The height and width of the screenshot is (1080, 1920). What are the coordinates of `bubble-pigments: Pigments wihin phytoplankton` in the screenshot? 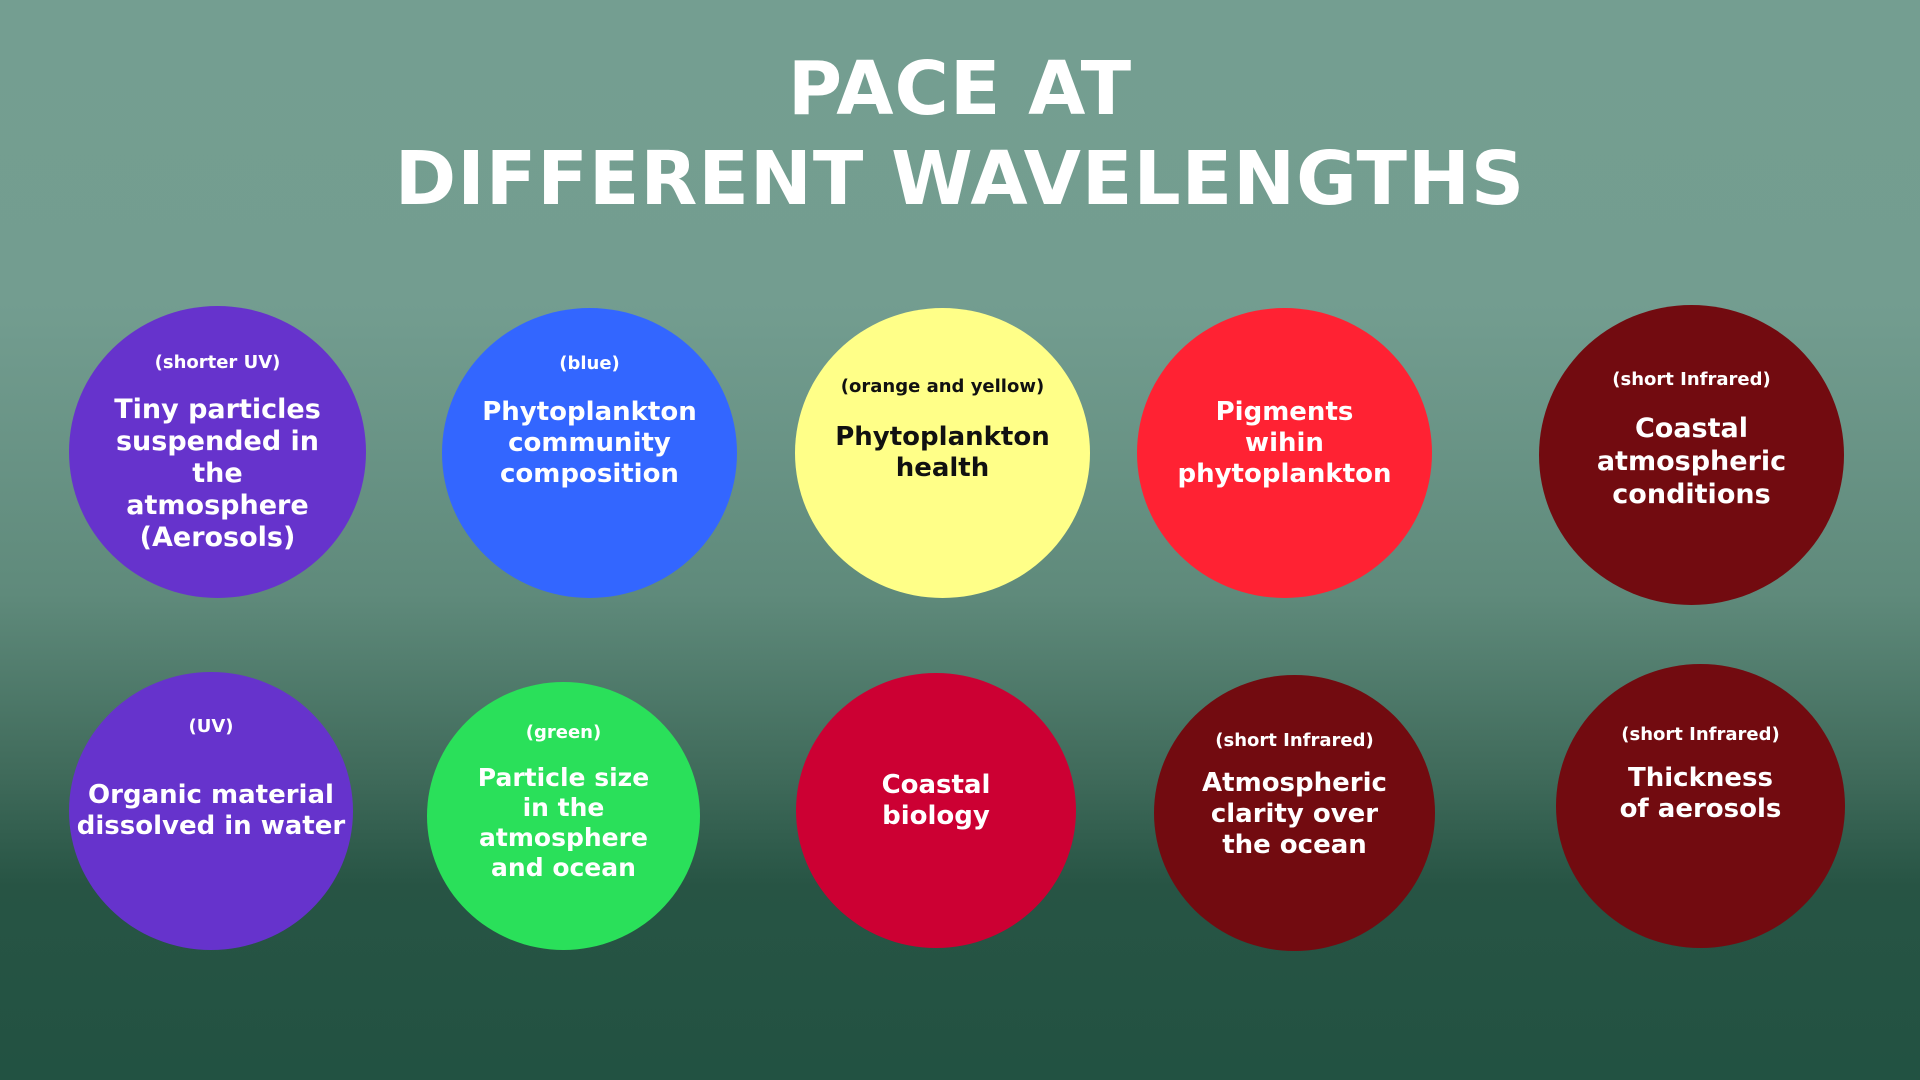 It's located at (1284, 453).